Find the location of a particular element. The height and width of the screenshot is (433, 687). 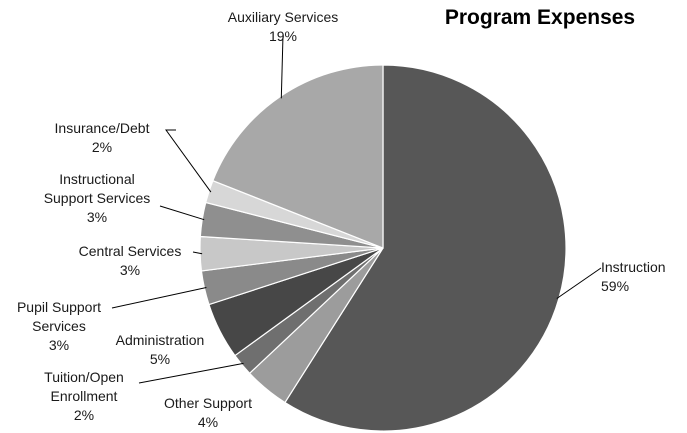

leader-line-instructional-support-services is located at coordinates (182, 213).